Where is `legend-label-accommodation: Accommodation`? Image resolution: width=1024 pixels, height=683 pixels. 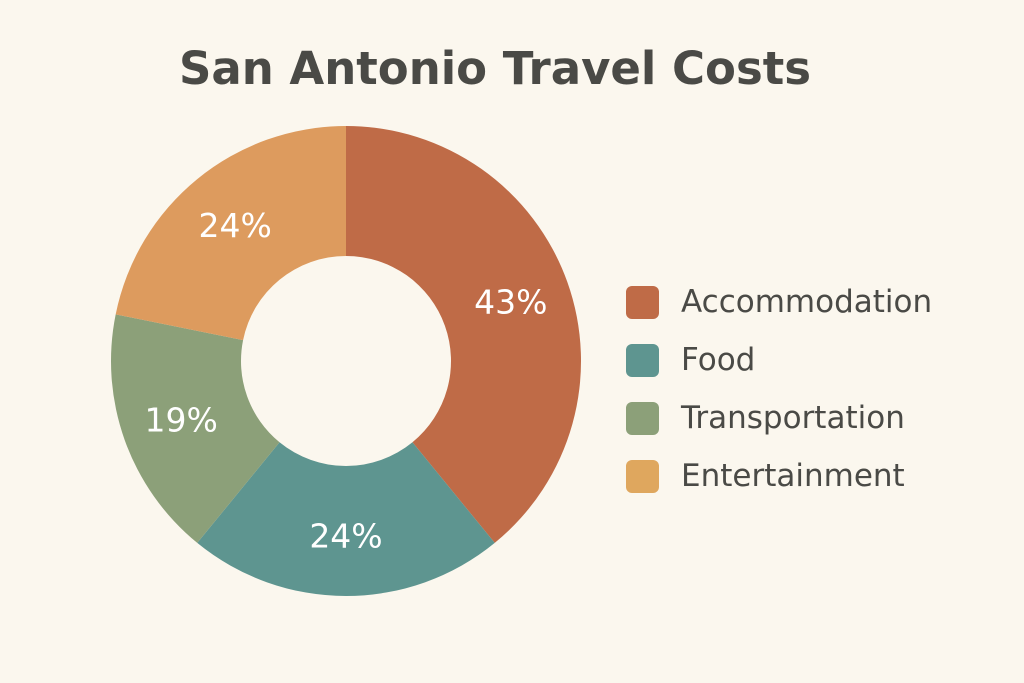 legend-label-accommodation: Accommodation is located at coordinates (807, 302).